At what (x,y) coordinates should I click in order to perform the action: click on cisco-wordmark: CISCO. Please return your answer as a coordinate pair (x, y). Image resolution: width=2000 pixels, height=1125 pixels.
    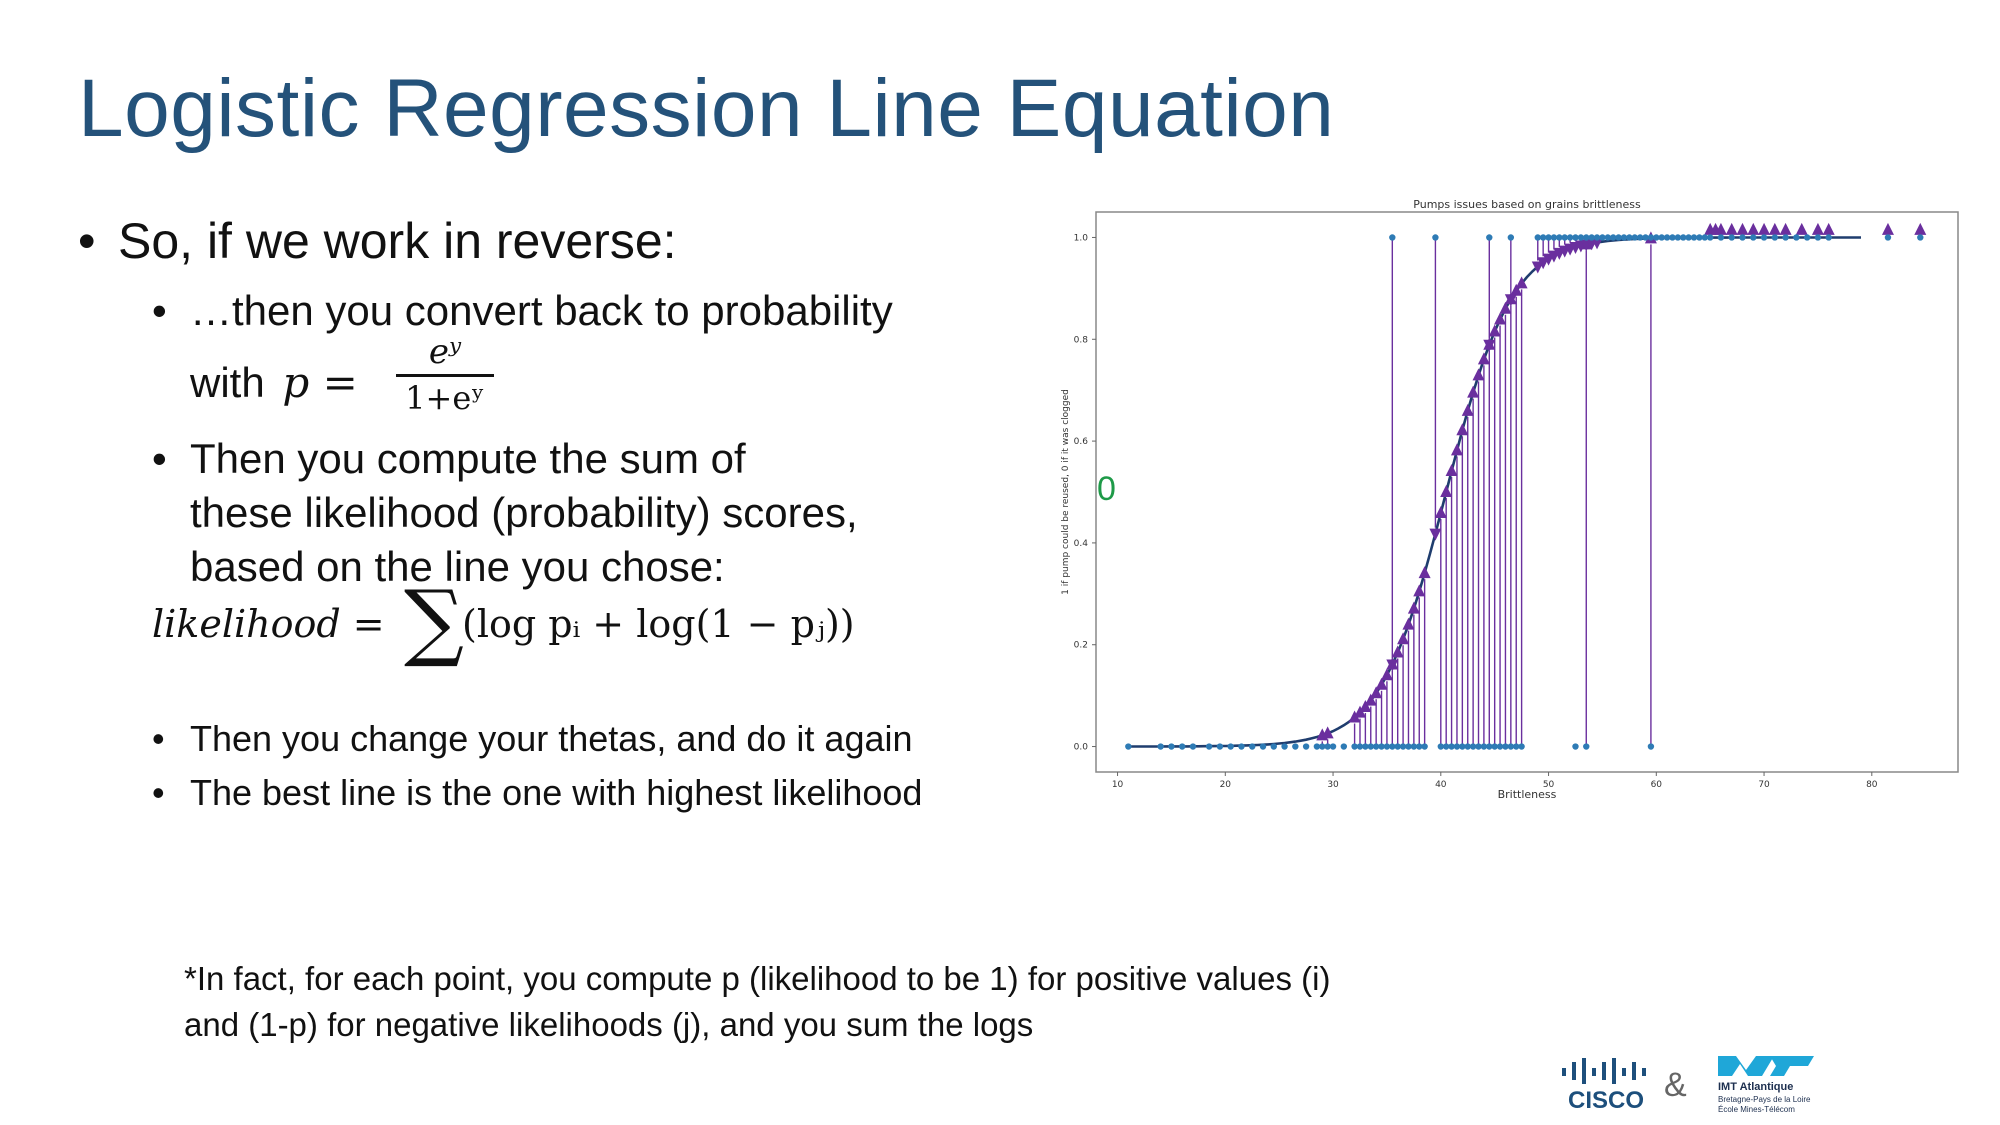
    Looking at the image, I should click on (1606, 1098).